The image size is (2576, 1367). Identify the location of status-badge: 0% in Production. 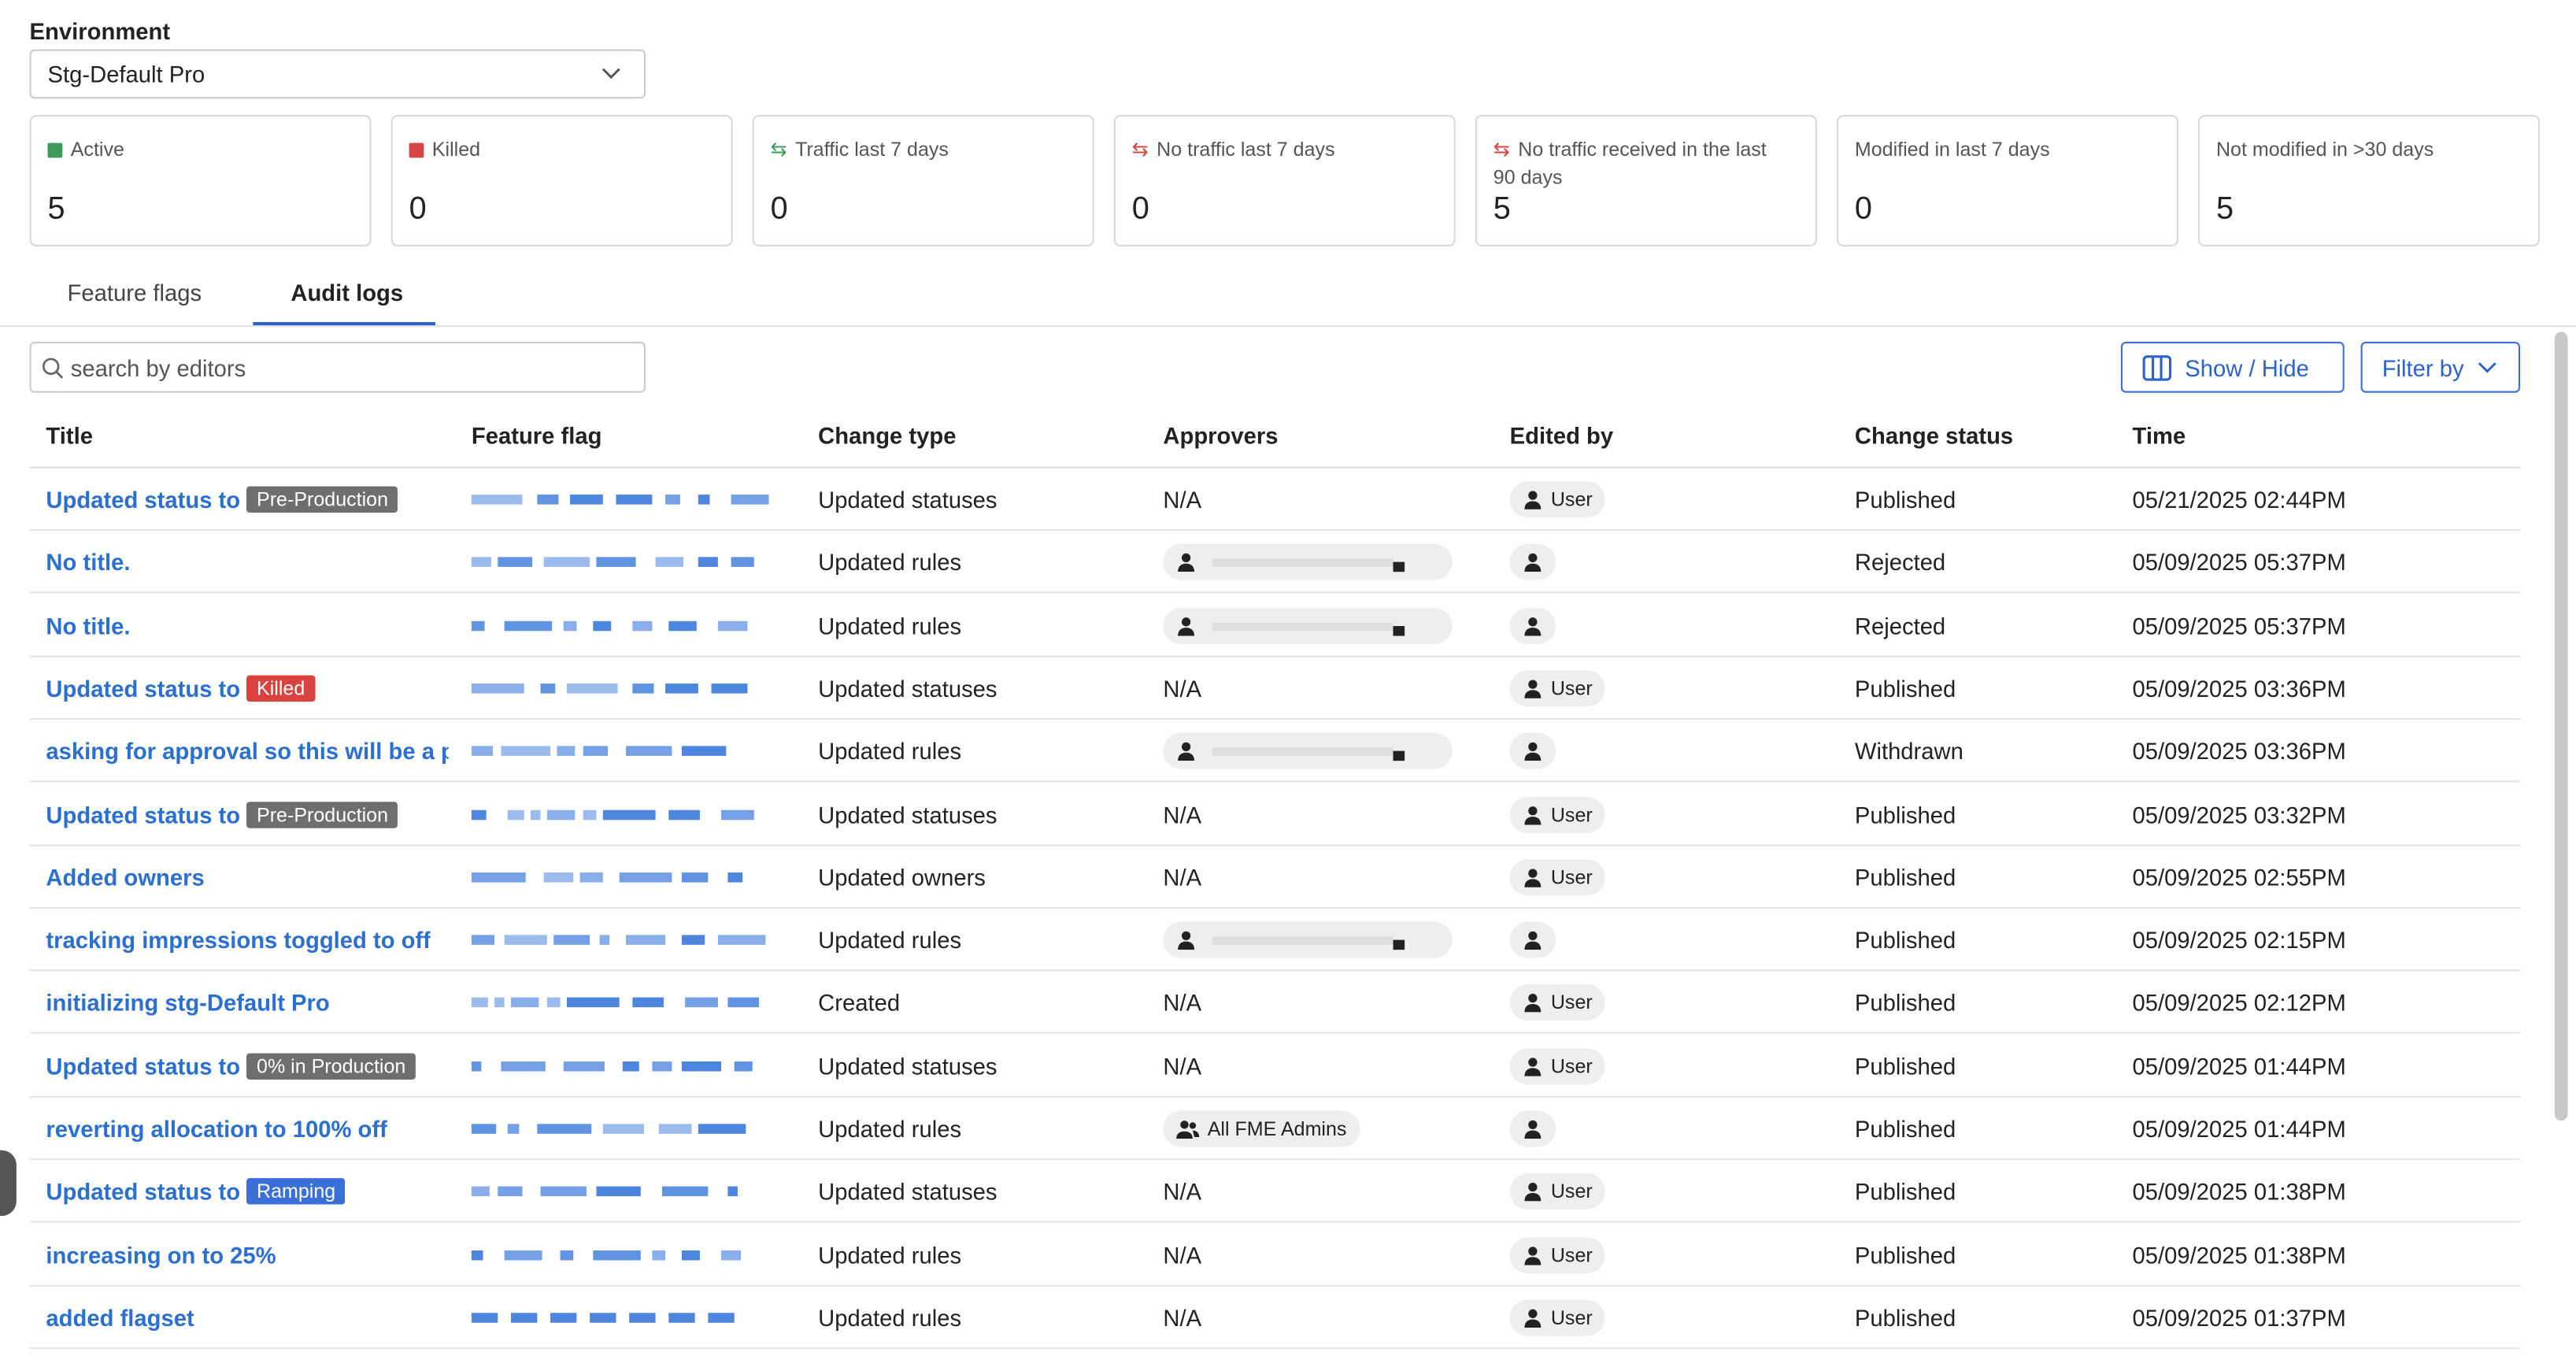
(331, 1066).